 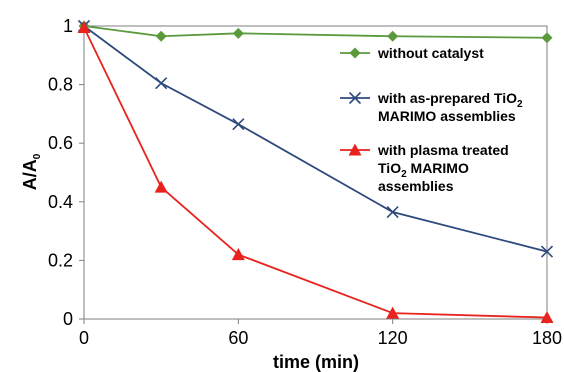 I want to click on x-axis-ticks: 0 60 120 180, so click(x=320, y=333).